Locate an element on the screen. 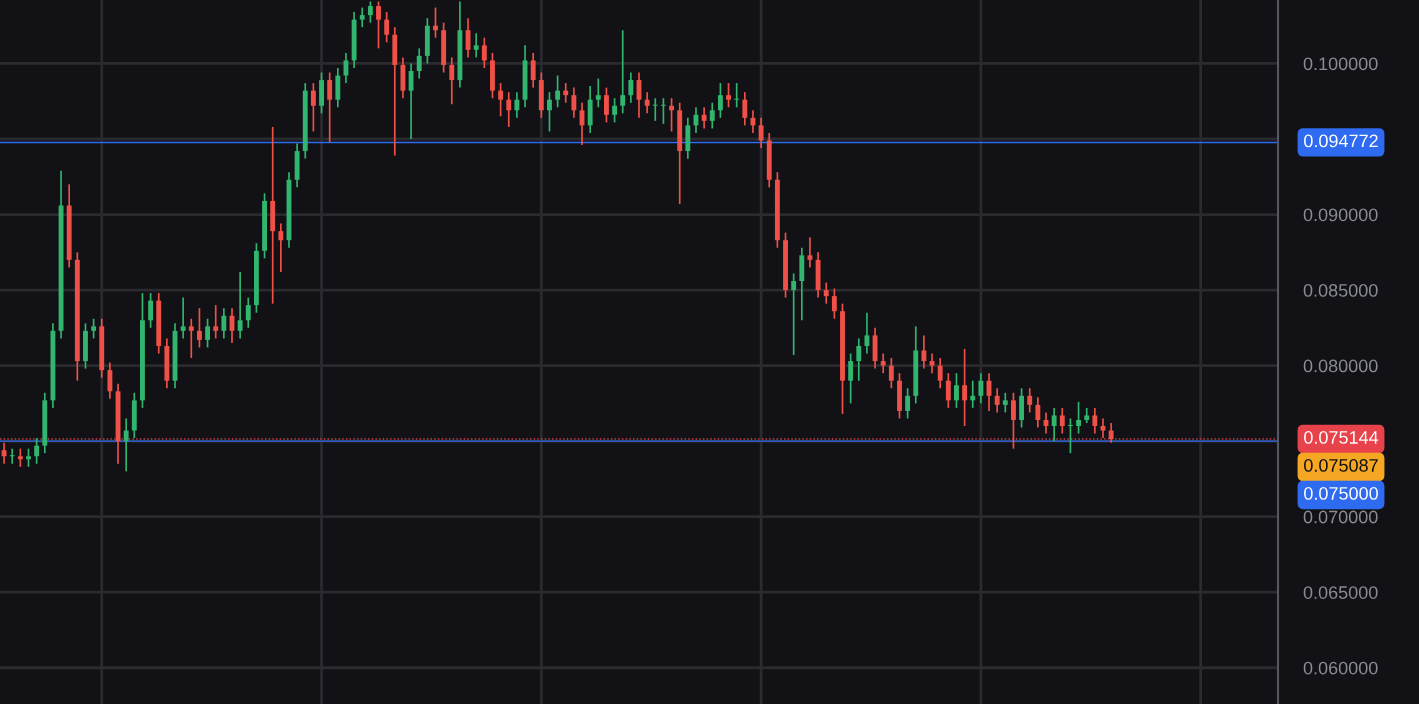 The width and height of the screenshot is (1419, 704). y-tick-label: 0.070000 is located at coordinates (1340, 517).